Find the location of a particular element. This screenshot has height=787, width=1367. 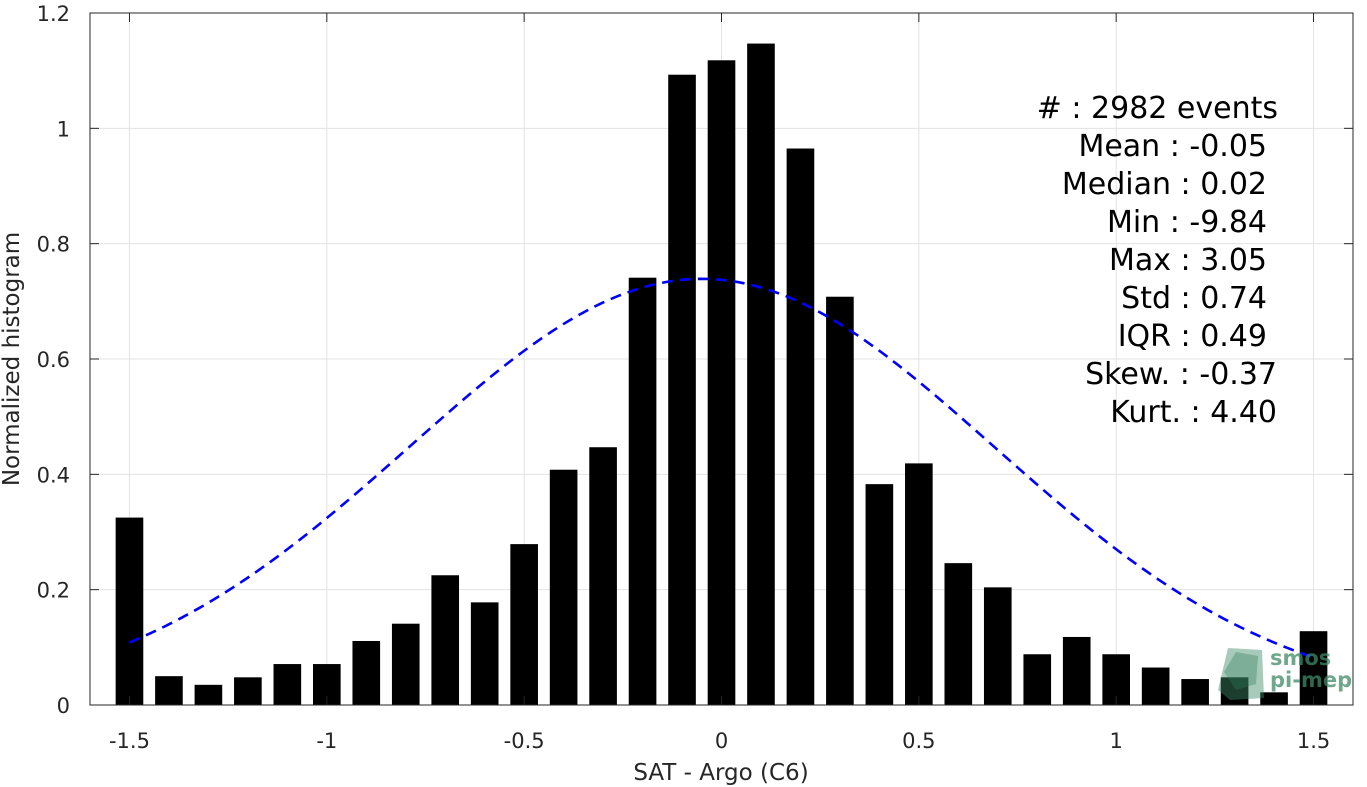

x-tick-label: 1 is located at coordinates (1116, 741).